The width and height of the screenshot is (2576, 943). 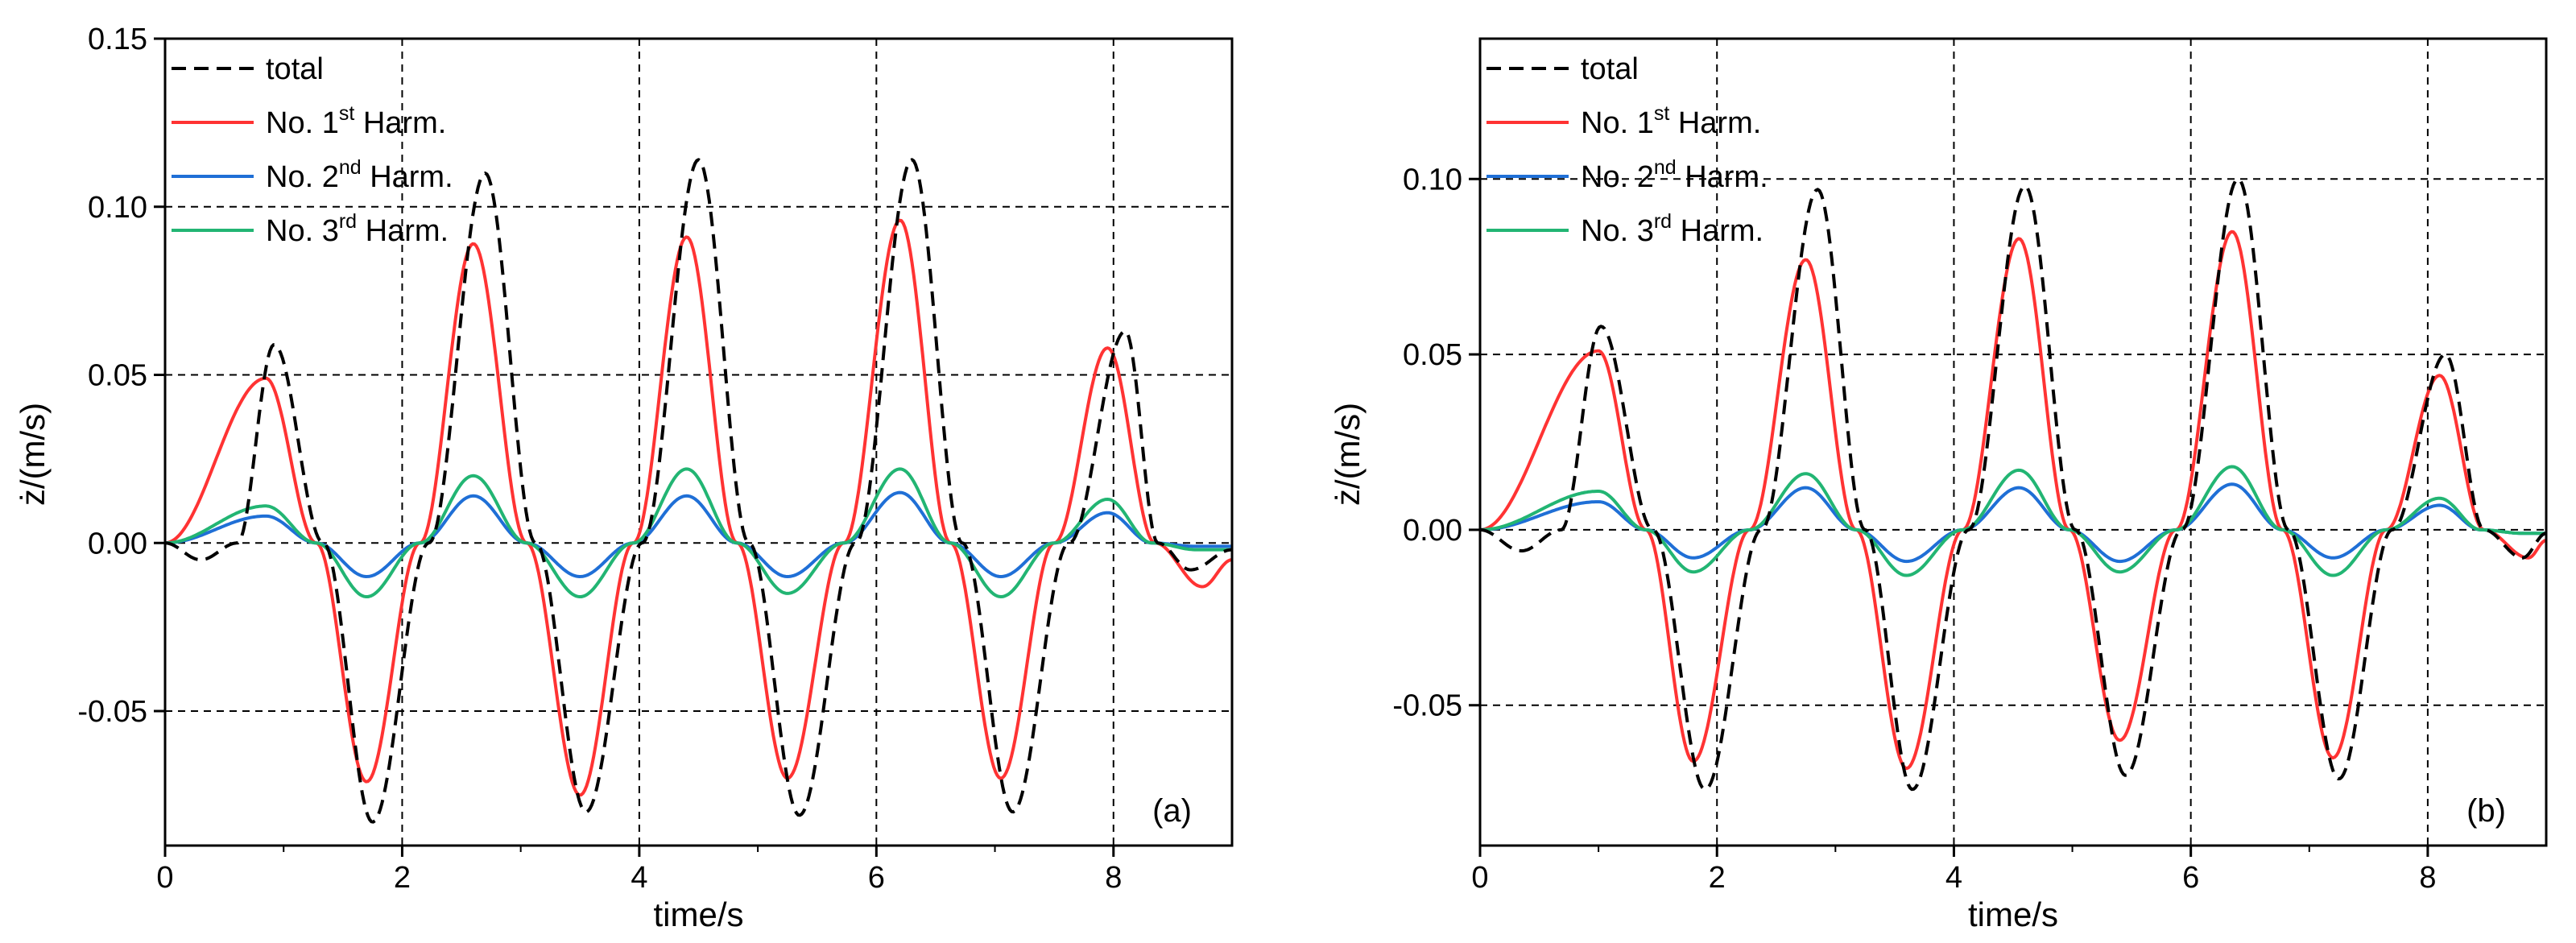 What do you see at coordinates (698, 532) in the screenshot?
I see `series-line-no-3rd-harm-` at bounding box center [698, 532].